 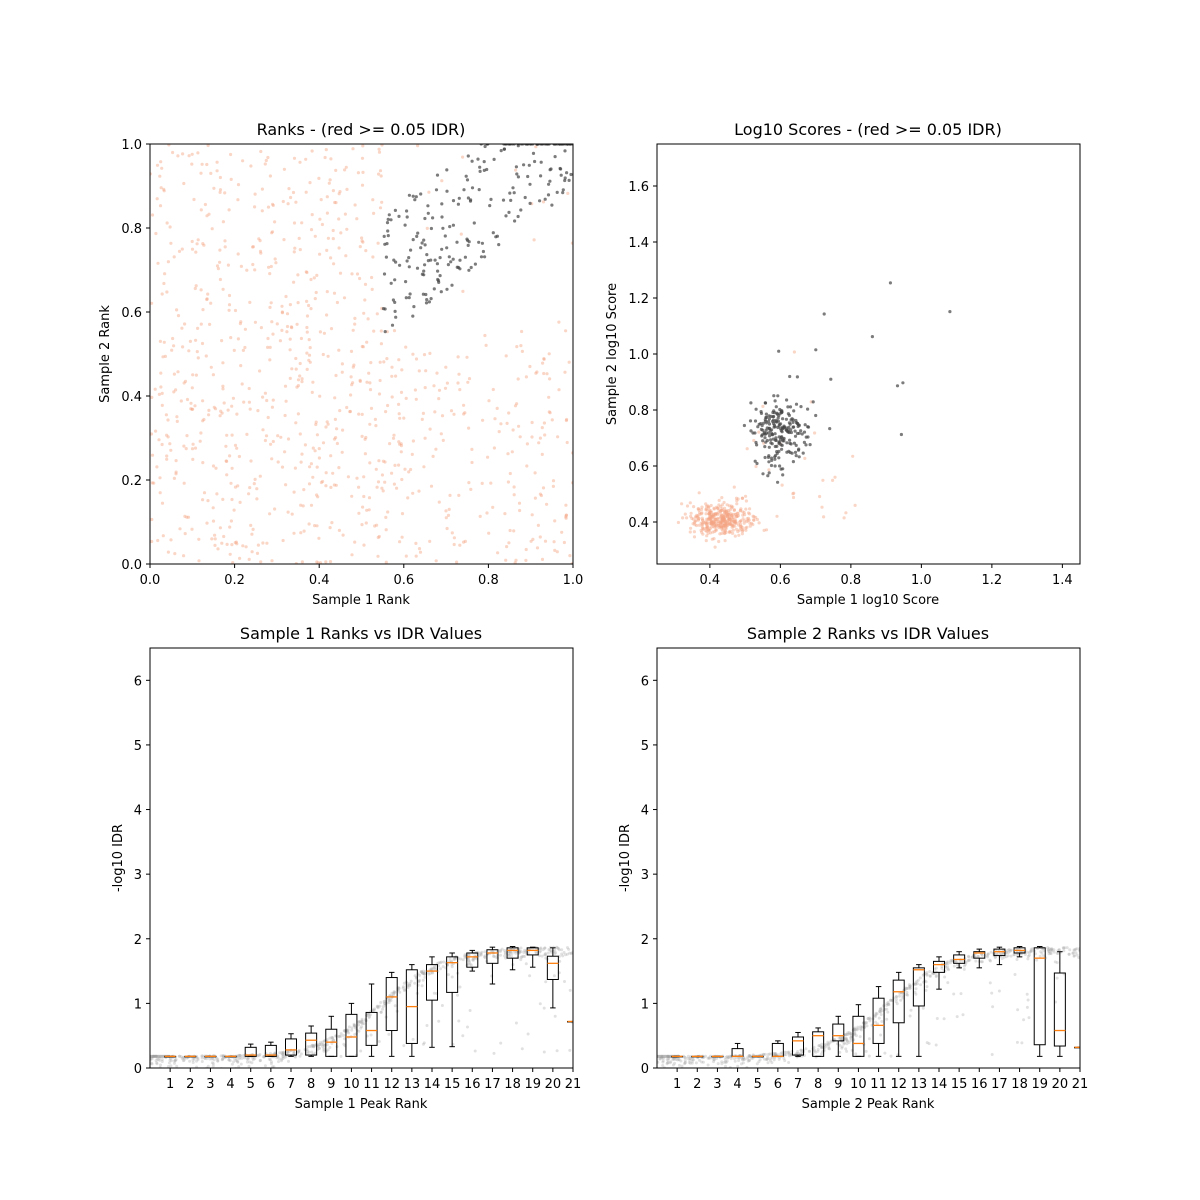 What do you see at coordinates (331, 1084) in the screenshot?
I see `x-tick-label: 9` at bounding box center [331, 1084].